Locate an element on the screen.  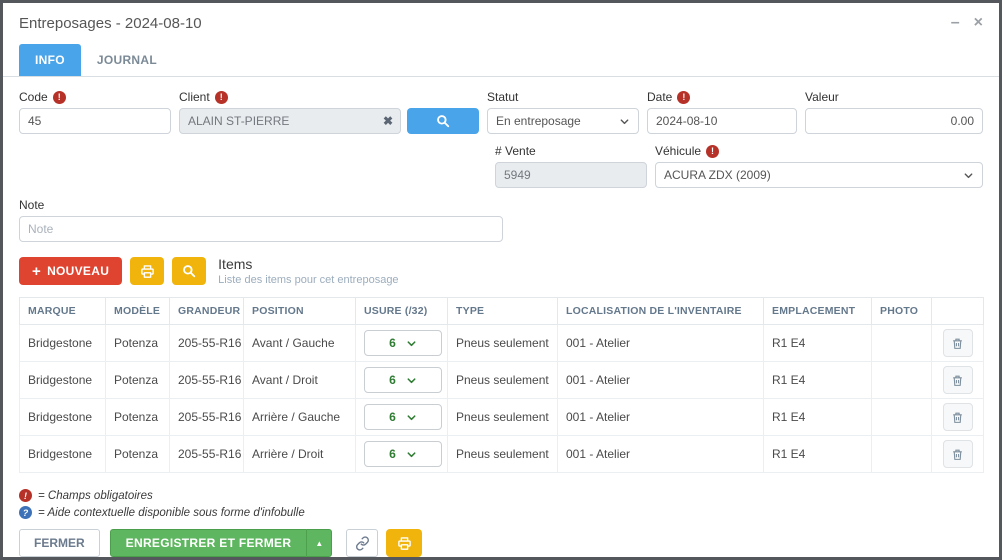
col-modele: MODÈLE is located at coordinates (137, 311).